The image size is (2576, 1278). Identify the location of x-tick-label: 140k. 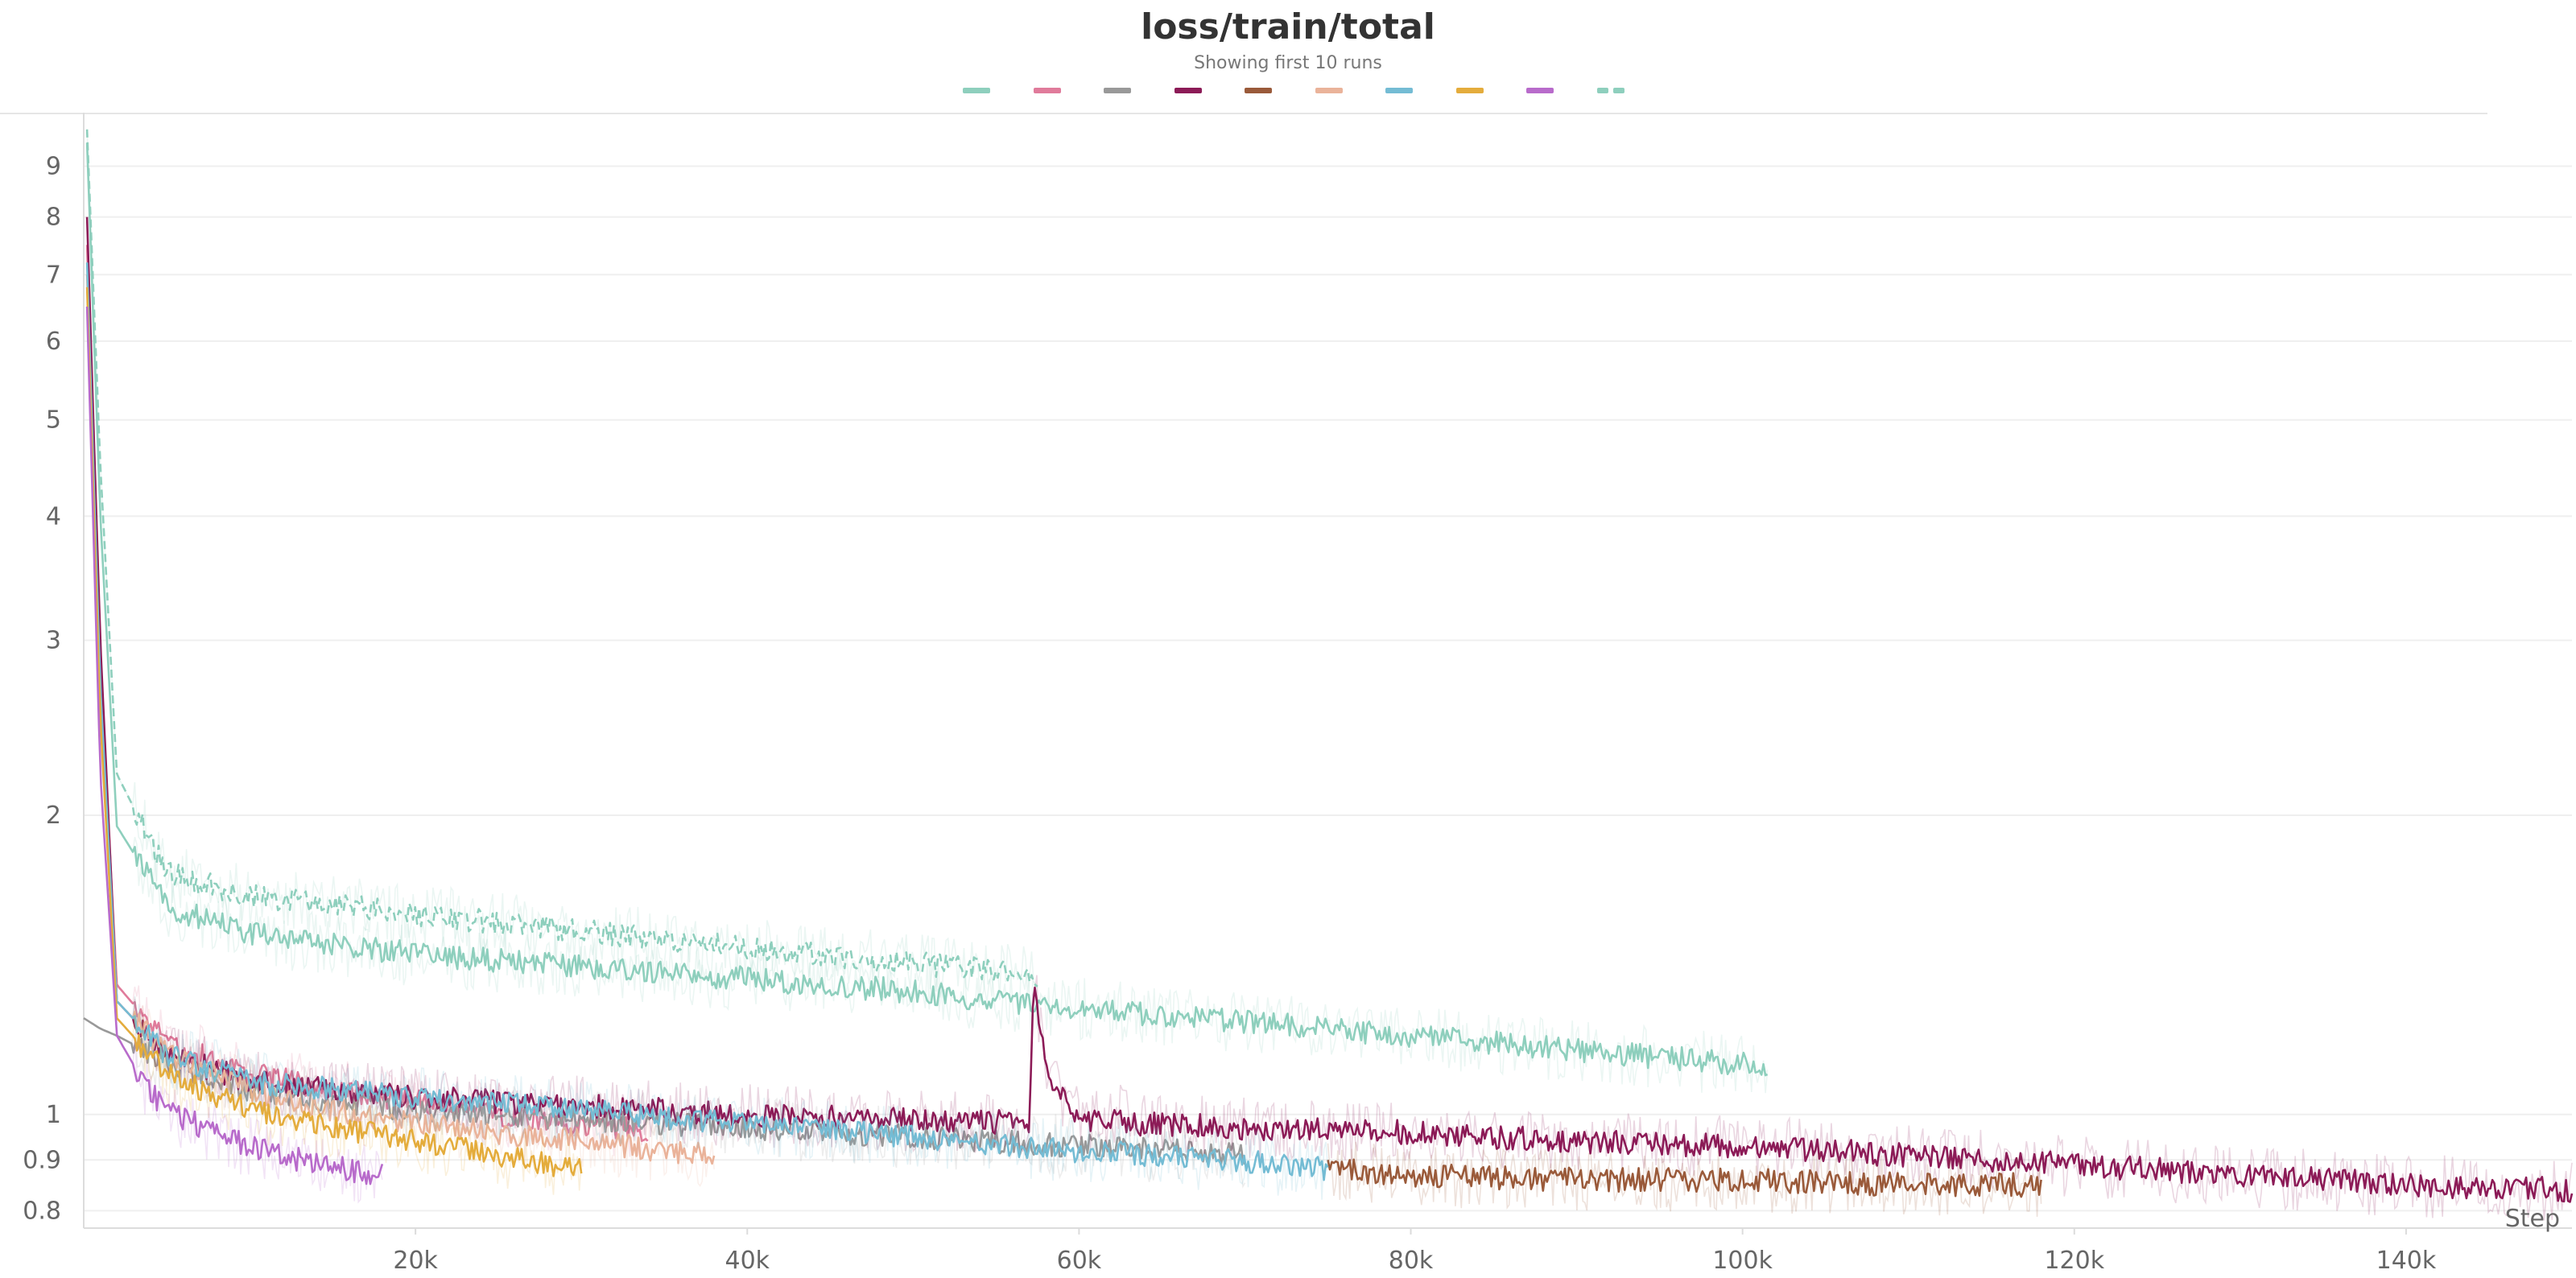
(2406, 1261).